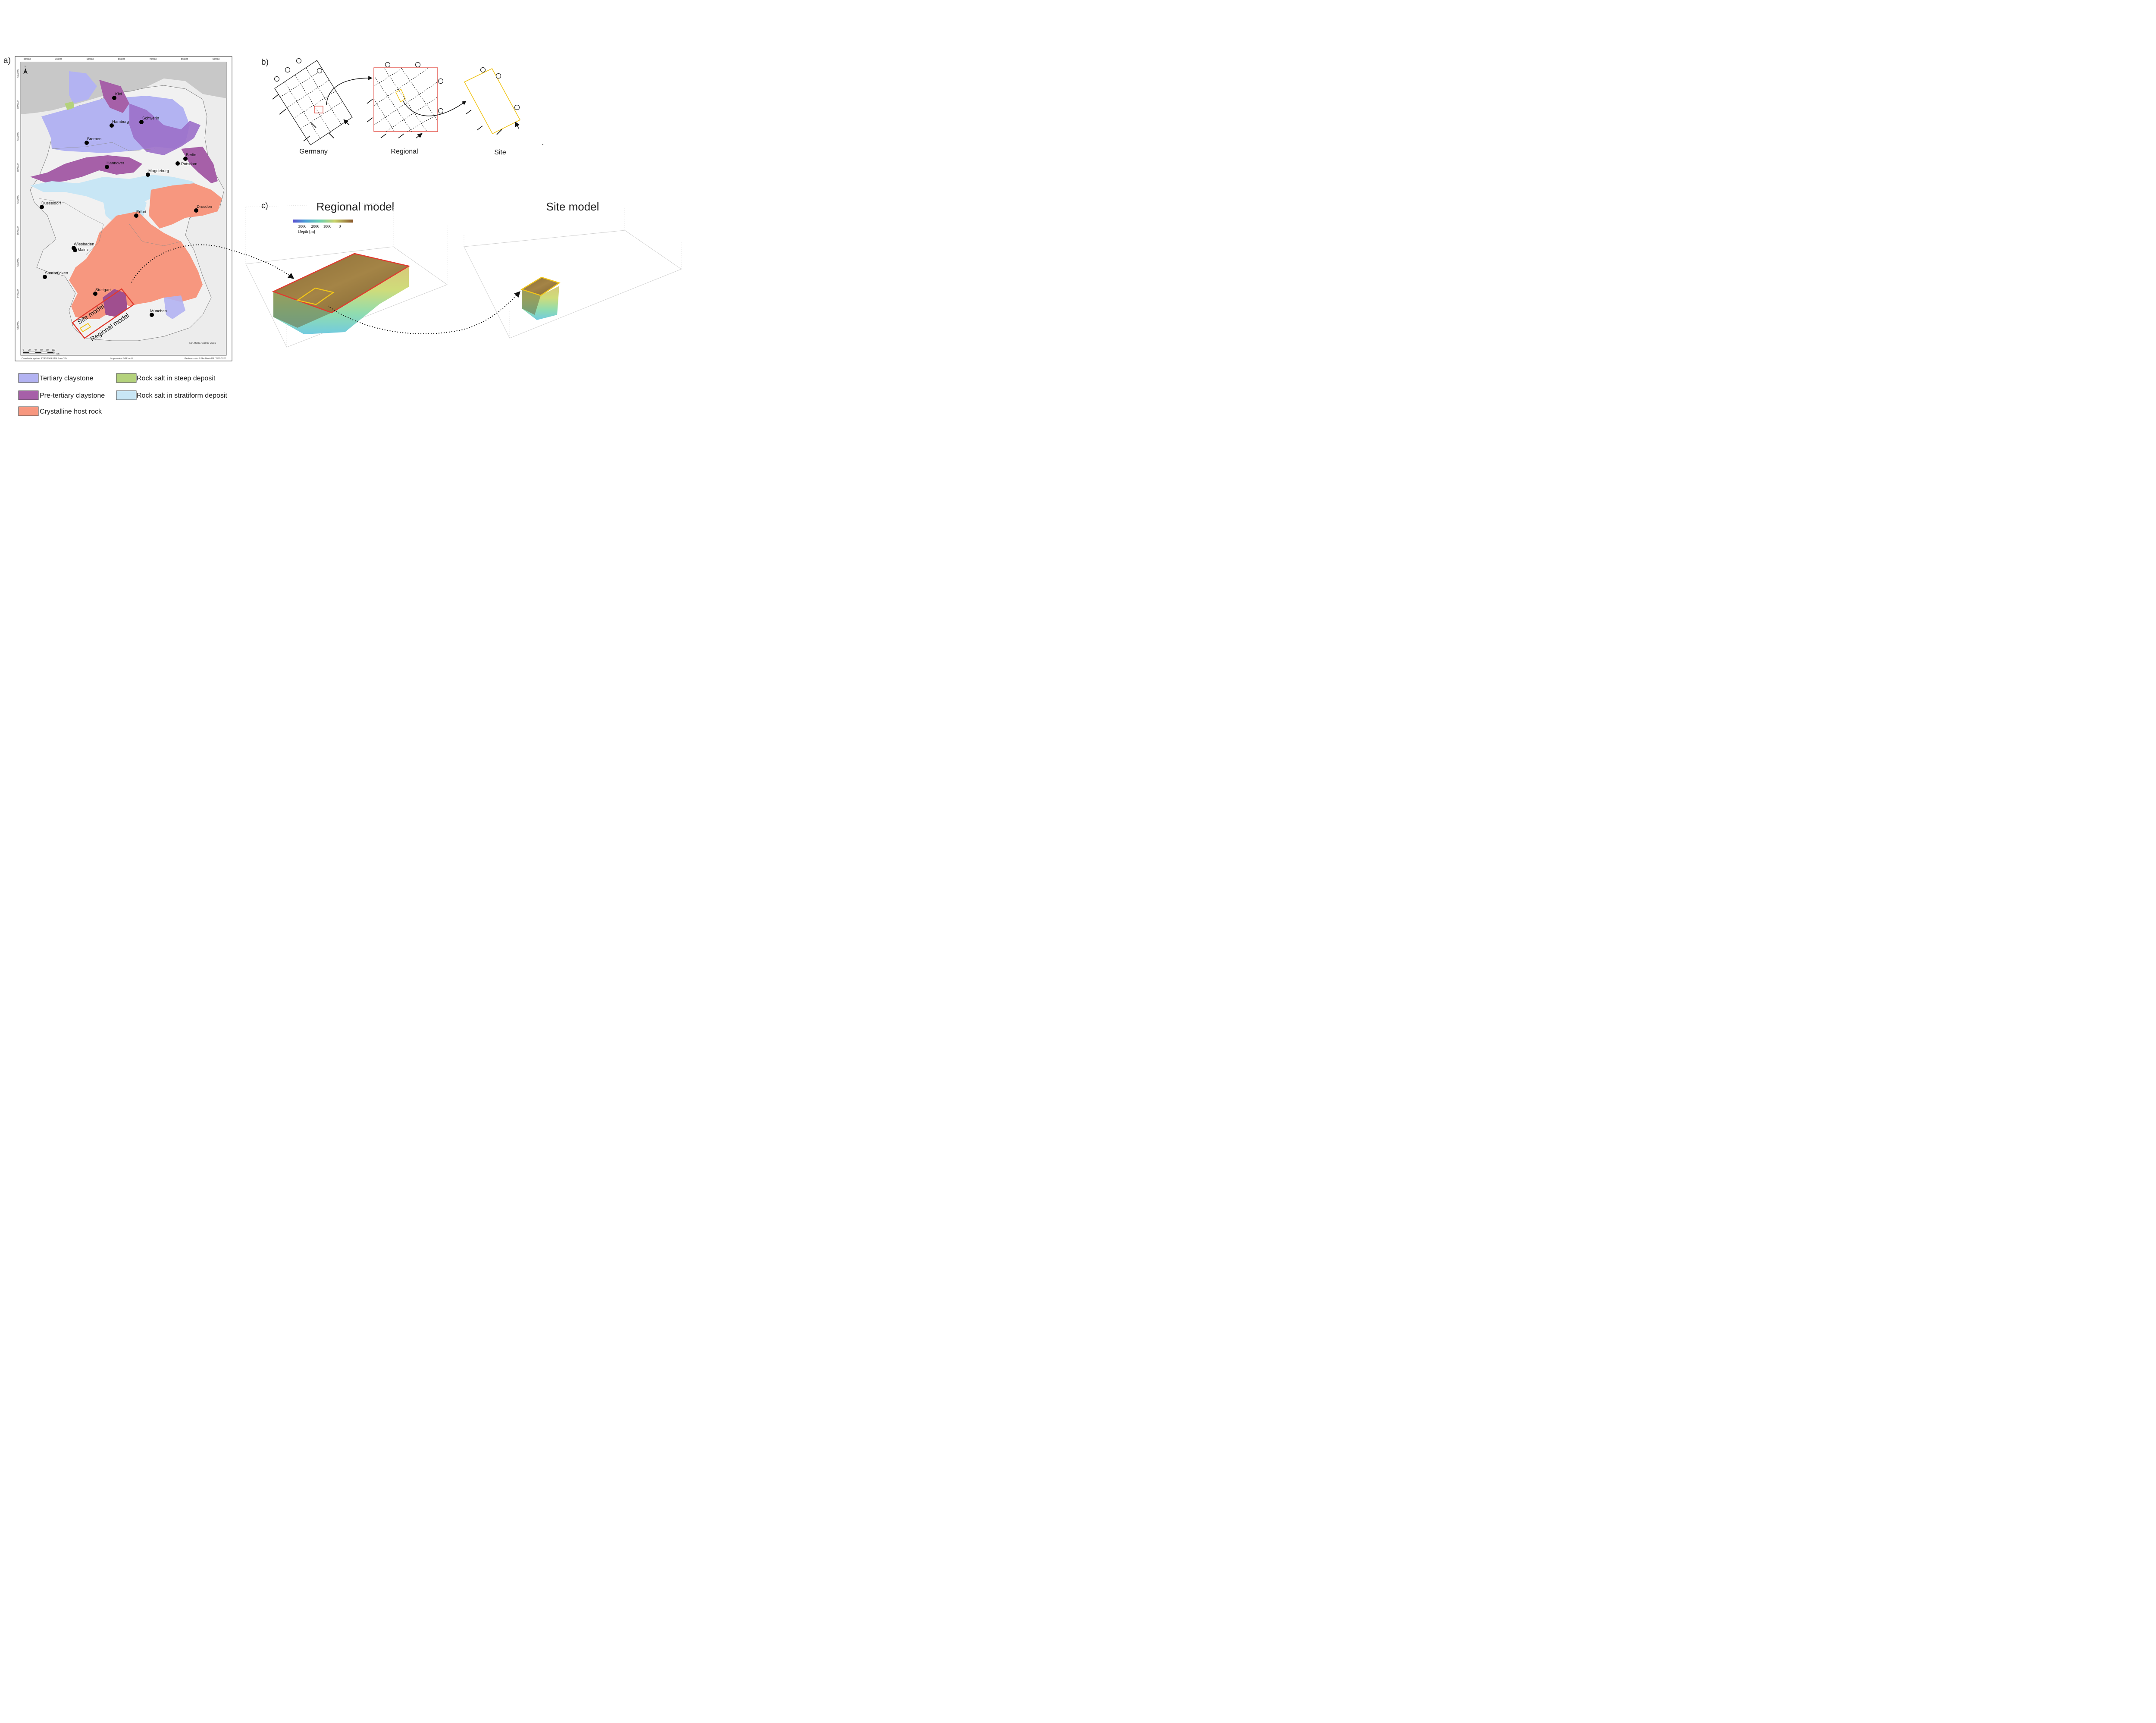 The width and height of the screenshot is (2156, 1723). Describe the element at coordinates (121, 359) in the screenshot. I see `map-footer-center: Map content BGE mbH` at that location.